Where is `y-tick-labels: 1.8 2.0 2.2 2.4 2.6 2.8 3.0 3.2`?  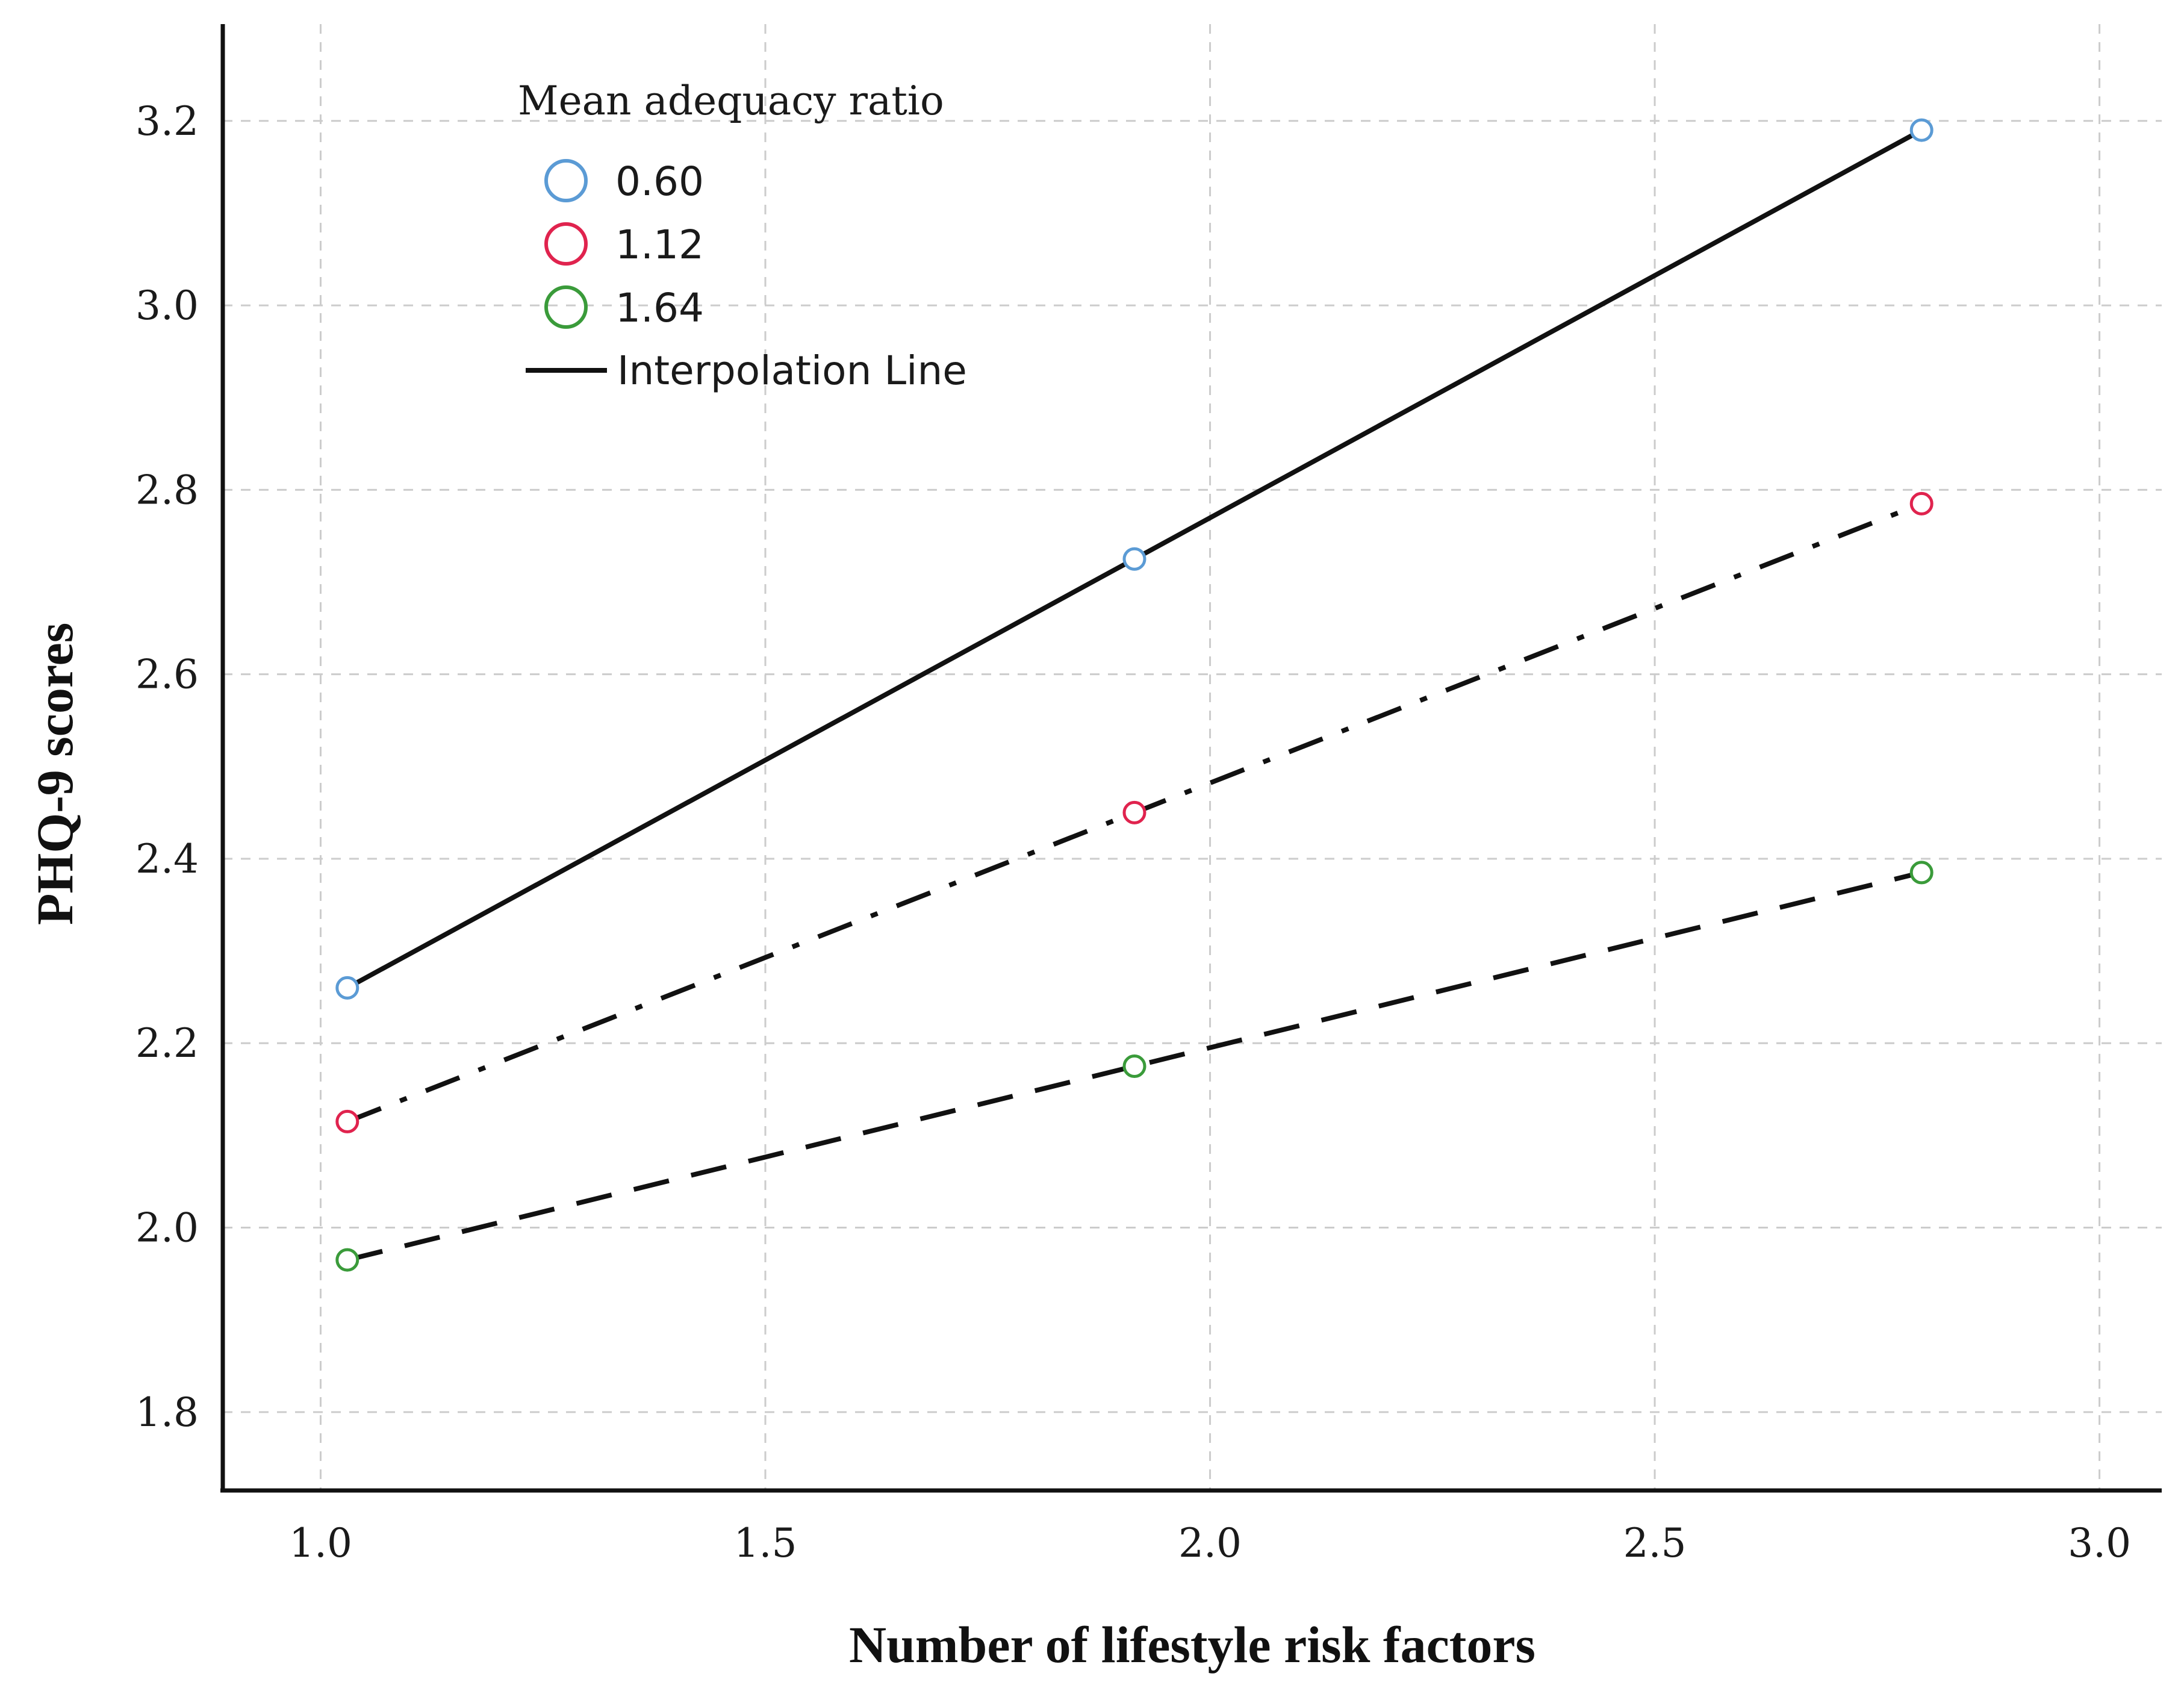
y-tick-labels: 1.8 2.0 2.2 2.4 2.6 2.8 3.0 3.2 is located at coordinates (167, 767).